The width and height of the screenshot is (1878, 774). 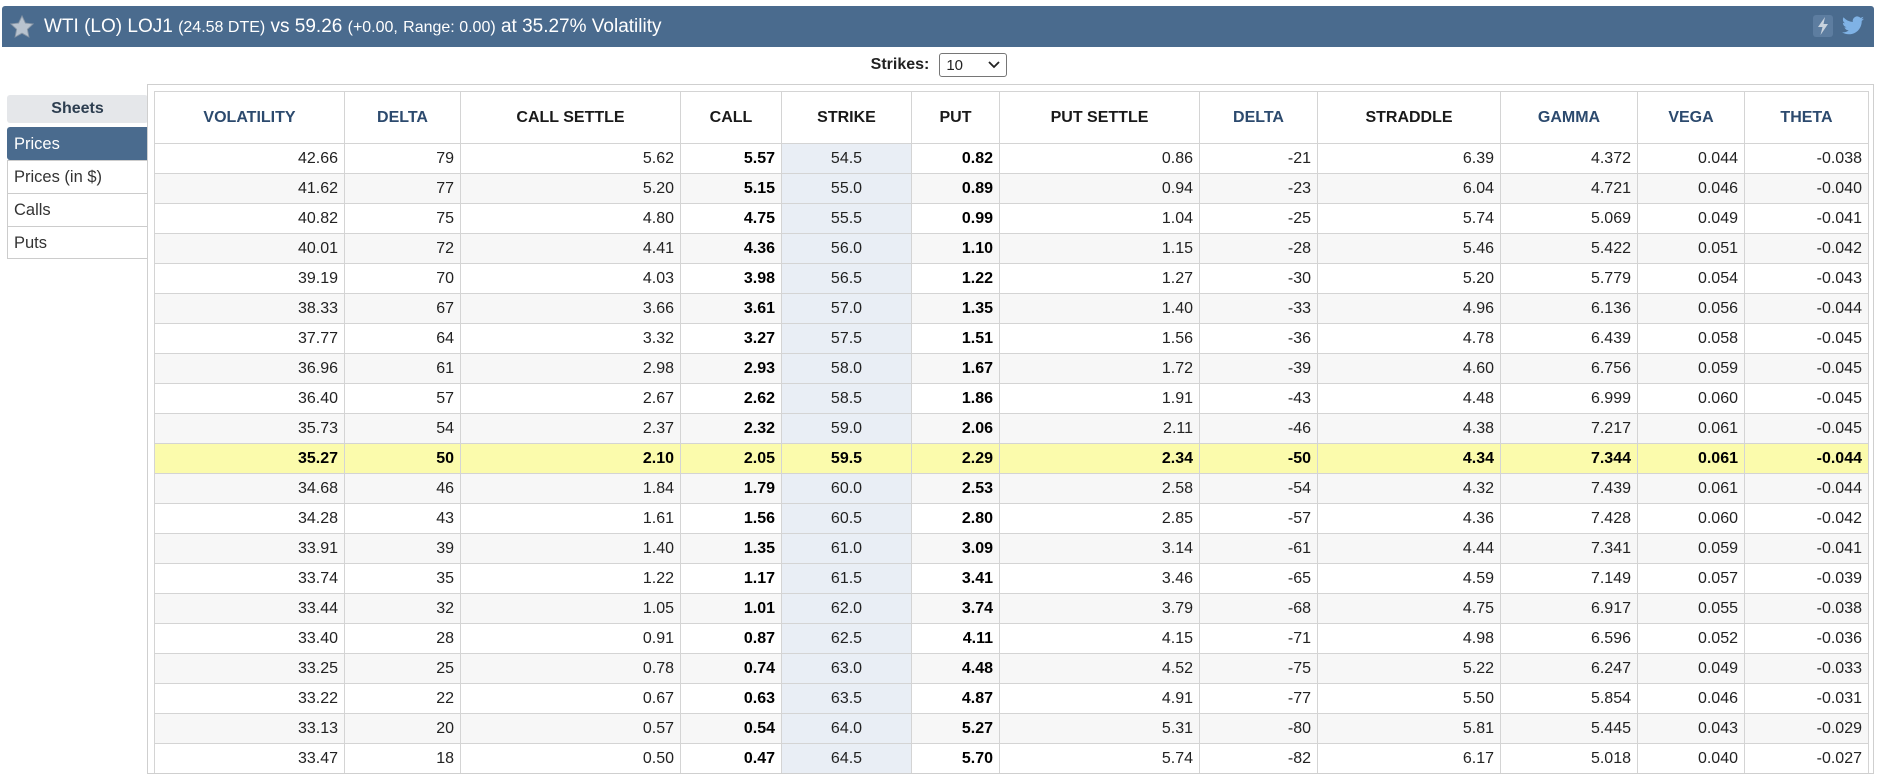 I want to click on col-vega: VEGA, so click(x=1691, y=117).